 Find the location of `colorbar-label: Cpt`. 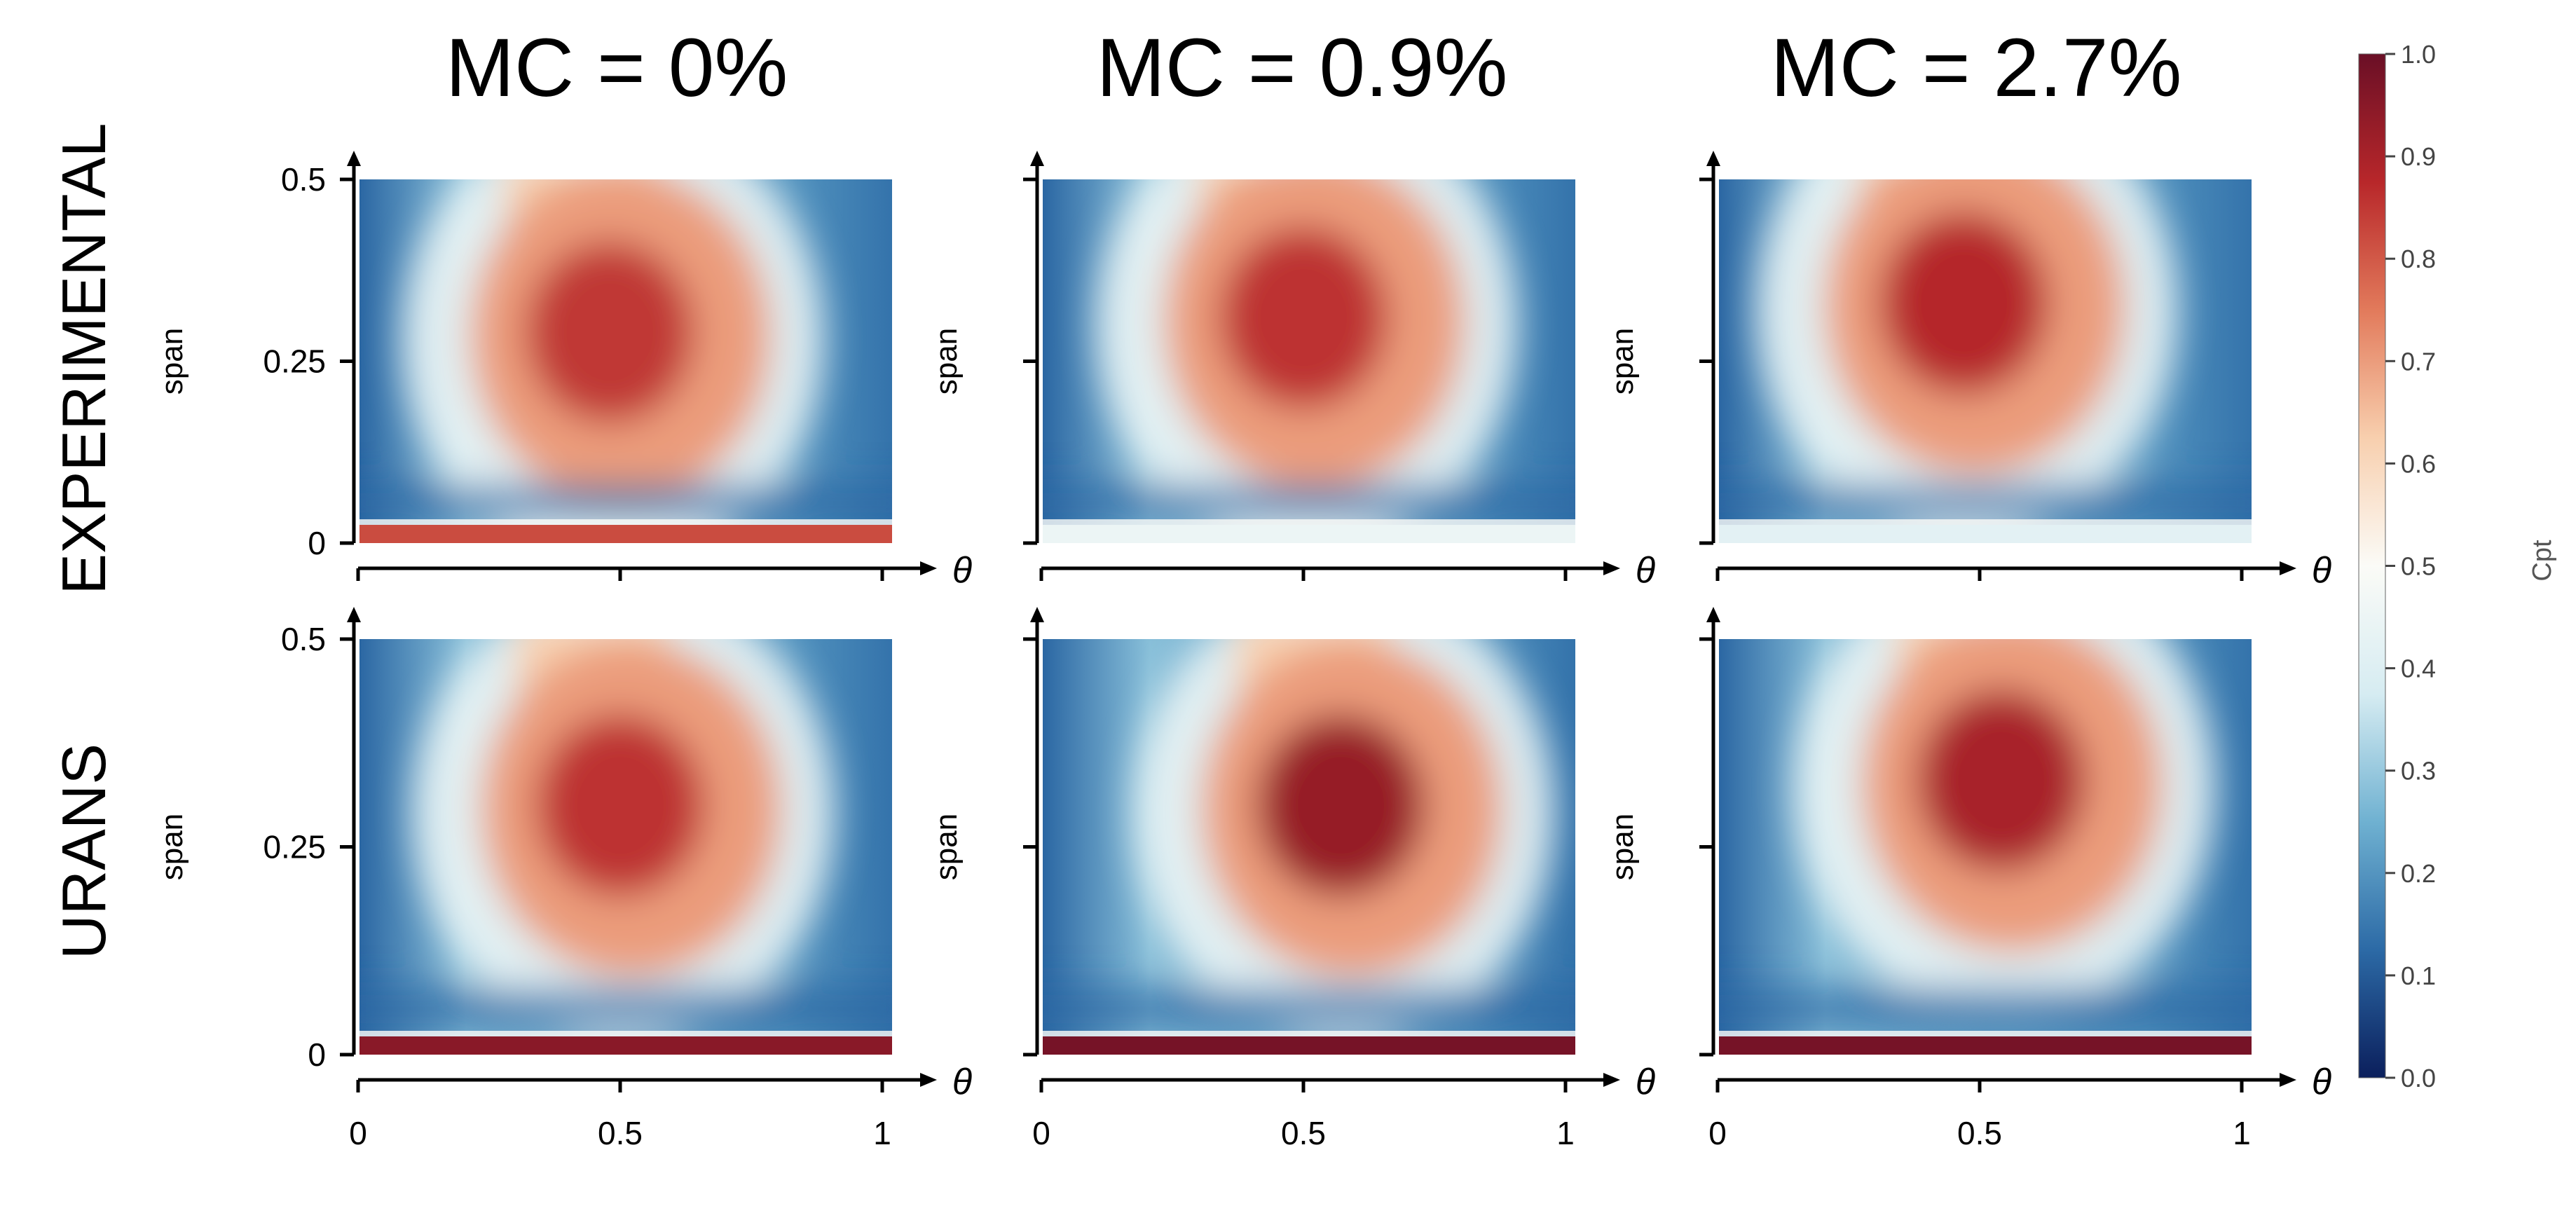

colorbar-label: Cpt is located at coordinates (2542, 561).